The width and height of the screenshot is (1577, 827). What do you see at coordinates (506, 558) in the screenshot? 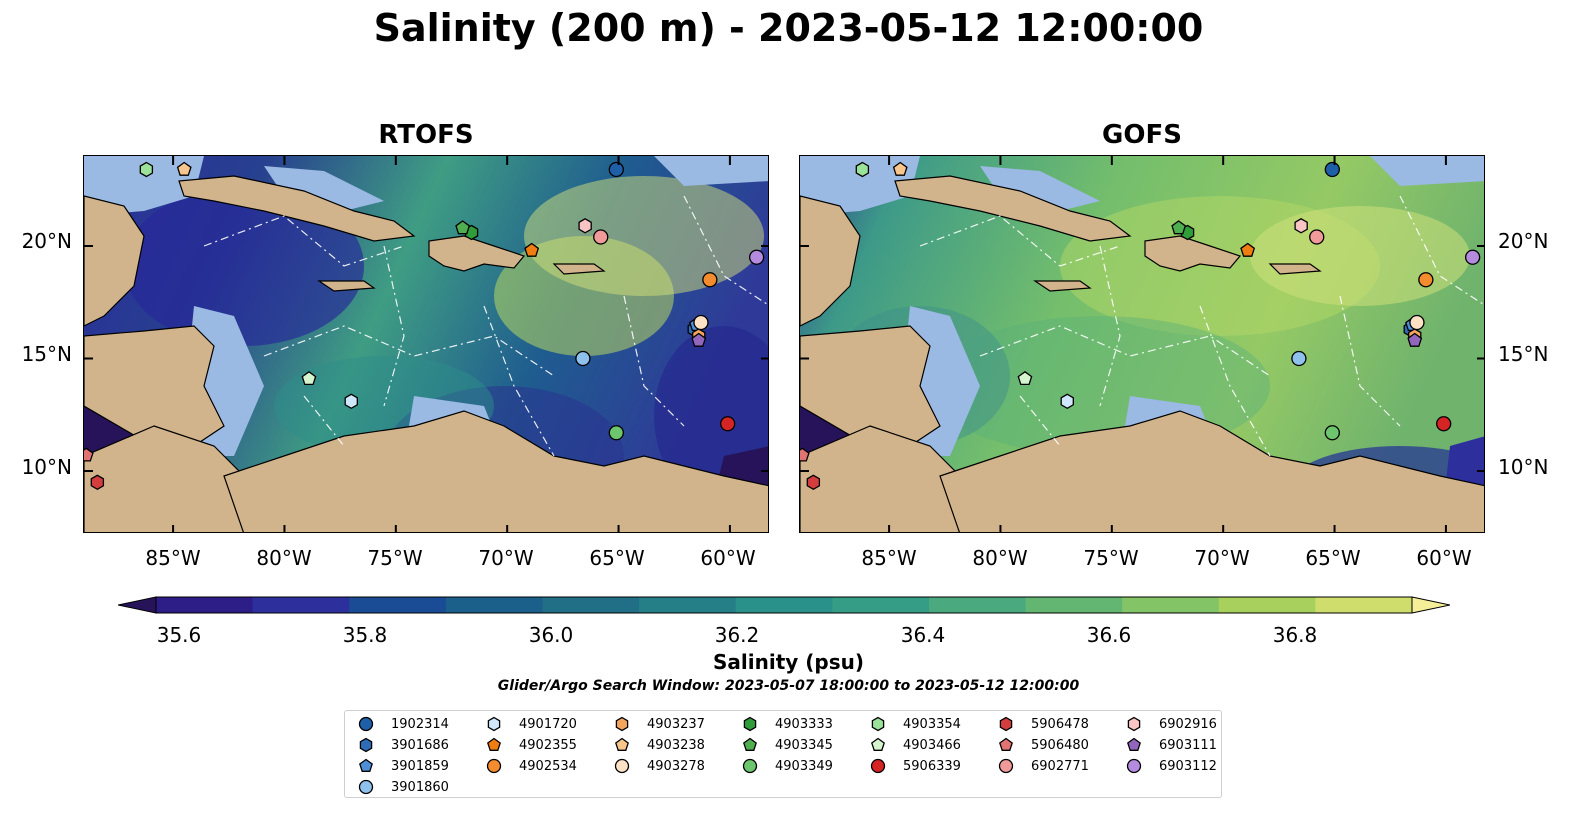
I see `x-tick-label: 70°W` at bounding box center [506, 558].